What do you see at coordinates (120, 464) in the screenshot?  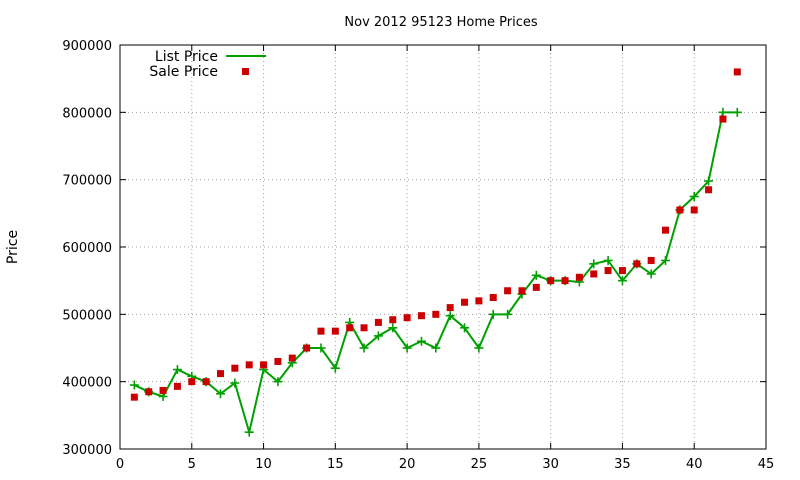 I see `x-tick-label: 0` at bounding box center [120, 464].